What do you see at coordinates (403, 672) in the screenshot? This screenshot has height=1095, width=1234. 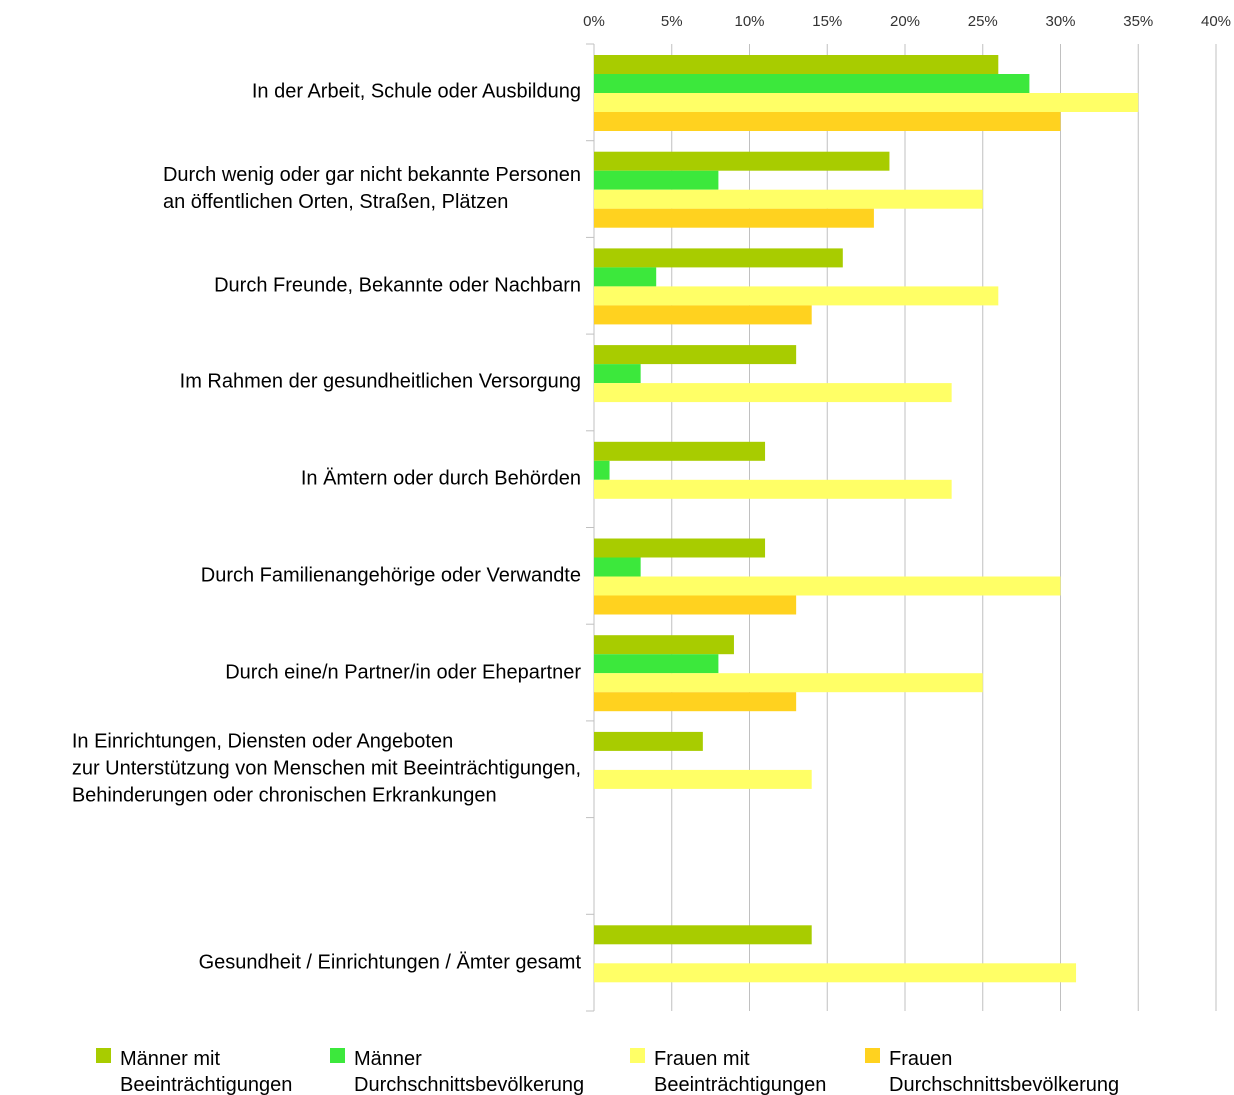 I see `category-label: Durch eine/n Partner/in oder Ehepartner` at bounding box center [403, 672].